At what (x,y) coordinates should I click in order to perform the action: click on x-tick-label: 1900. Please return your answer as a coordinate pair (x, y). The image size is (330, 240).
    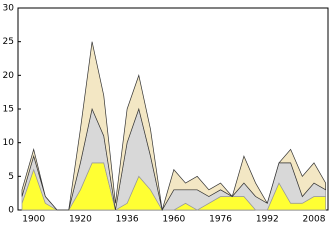
    Looking at the image, I should click on (33, 220).